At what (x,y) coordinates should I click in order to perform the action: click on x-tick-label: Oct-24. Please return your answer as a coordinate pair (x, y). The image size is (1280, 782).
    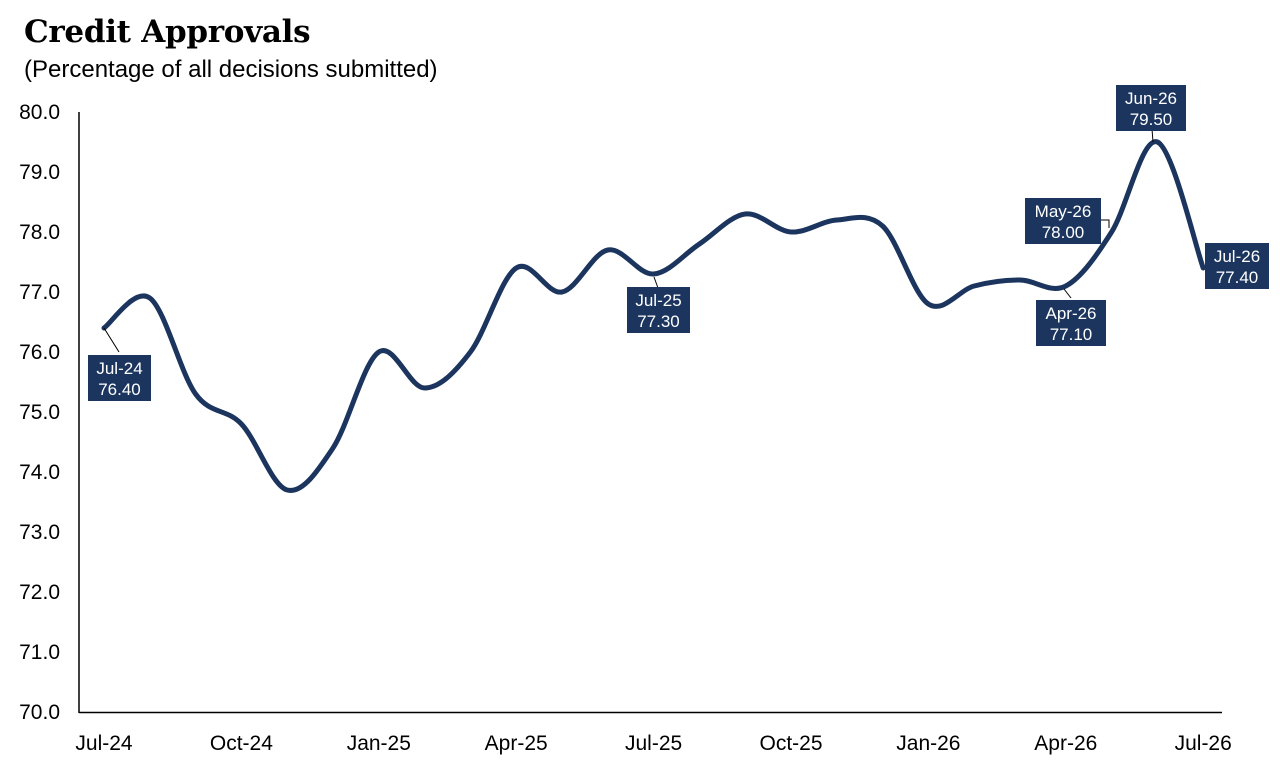
    Looking at the image, I should click on (241, 743).